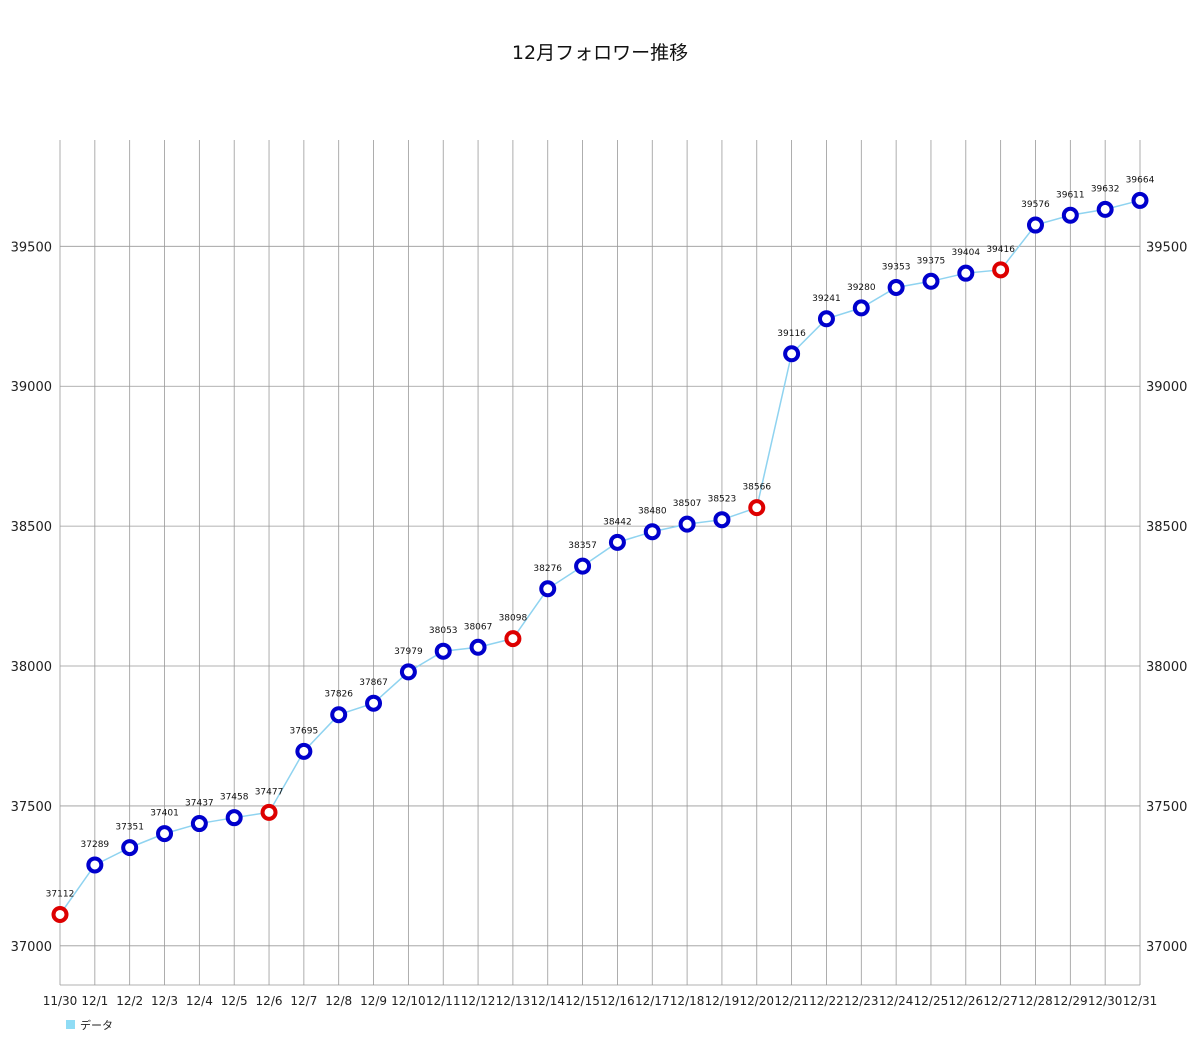 The height and width of the screenshot is (1039, 1200). What do you see at coordinates (826, 299) in the screenshot?
I see `data-label: 39241` at bounding box center [826, 299].